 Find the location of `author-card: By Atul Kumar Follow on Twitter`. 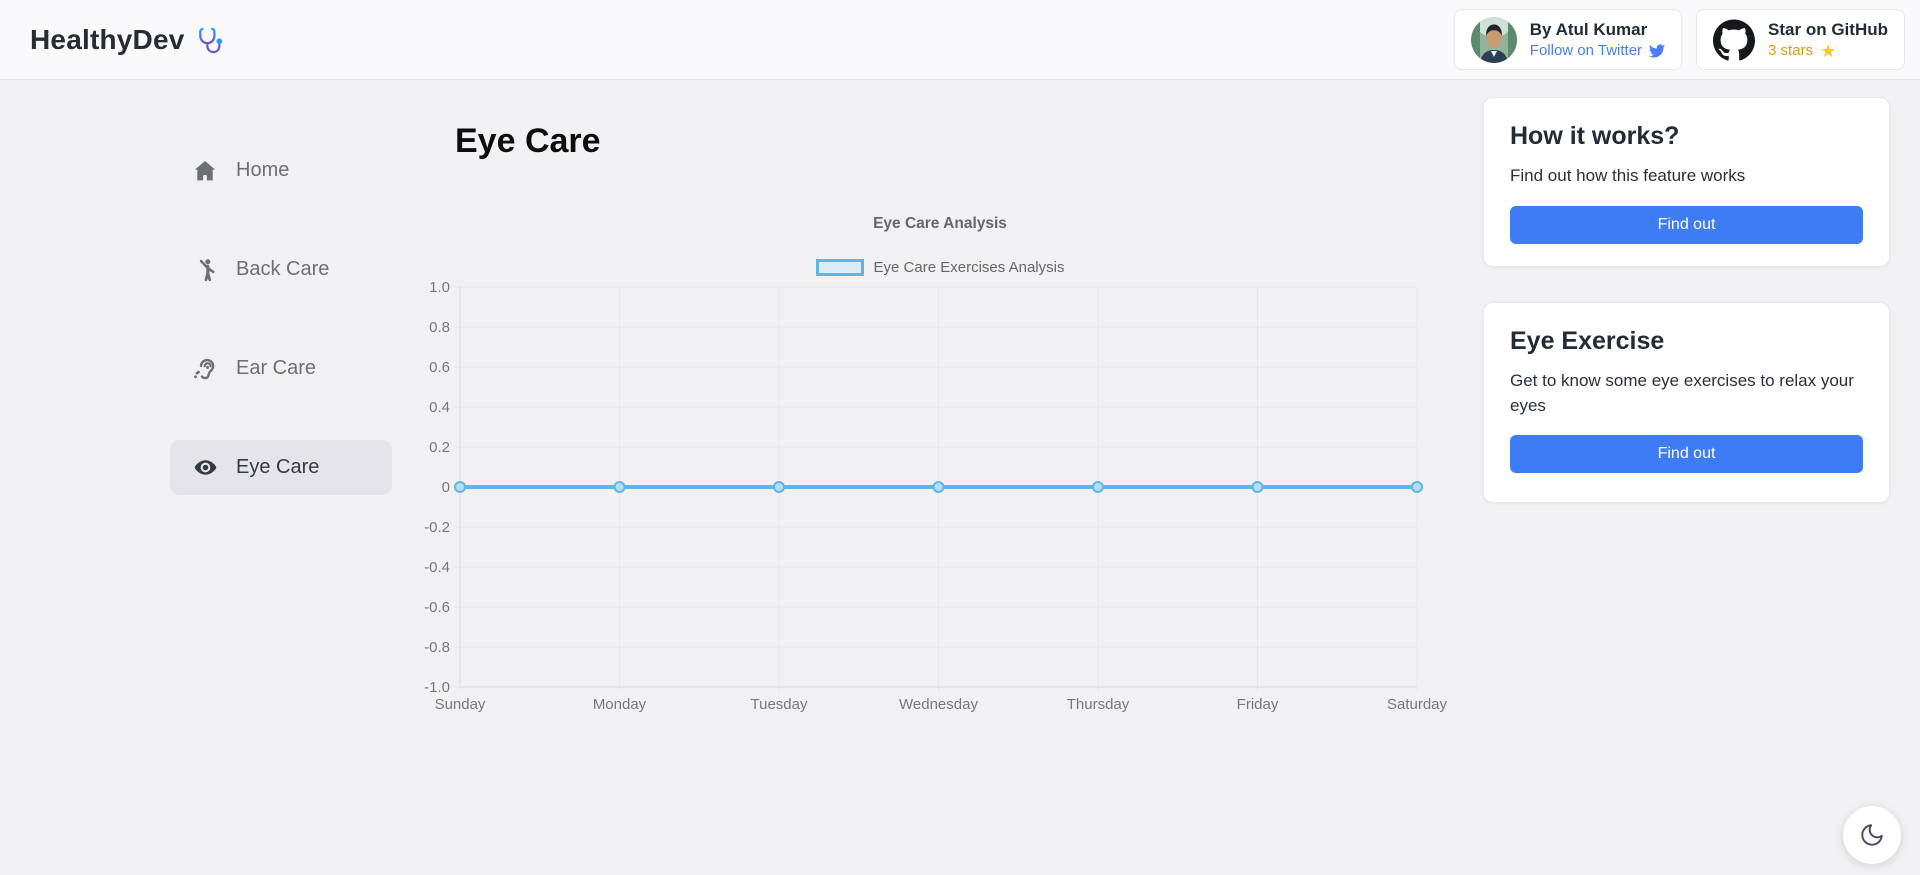

author-card: By Atul Kumar Follow on Twitter is located at coordinates (1568, 39).